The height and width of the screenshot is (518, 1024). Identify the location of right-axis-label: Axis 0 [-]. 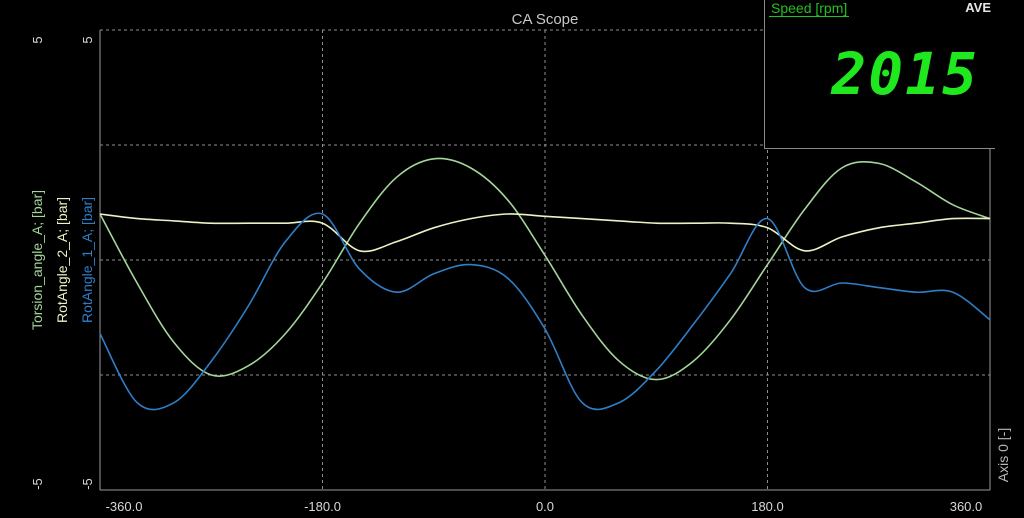
(1003, 455).